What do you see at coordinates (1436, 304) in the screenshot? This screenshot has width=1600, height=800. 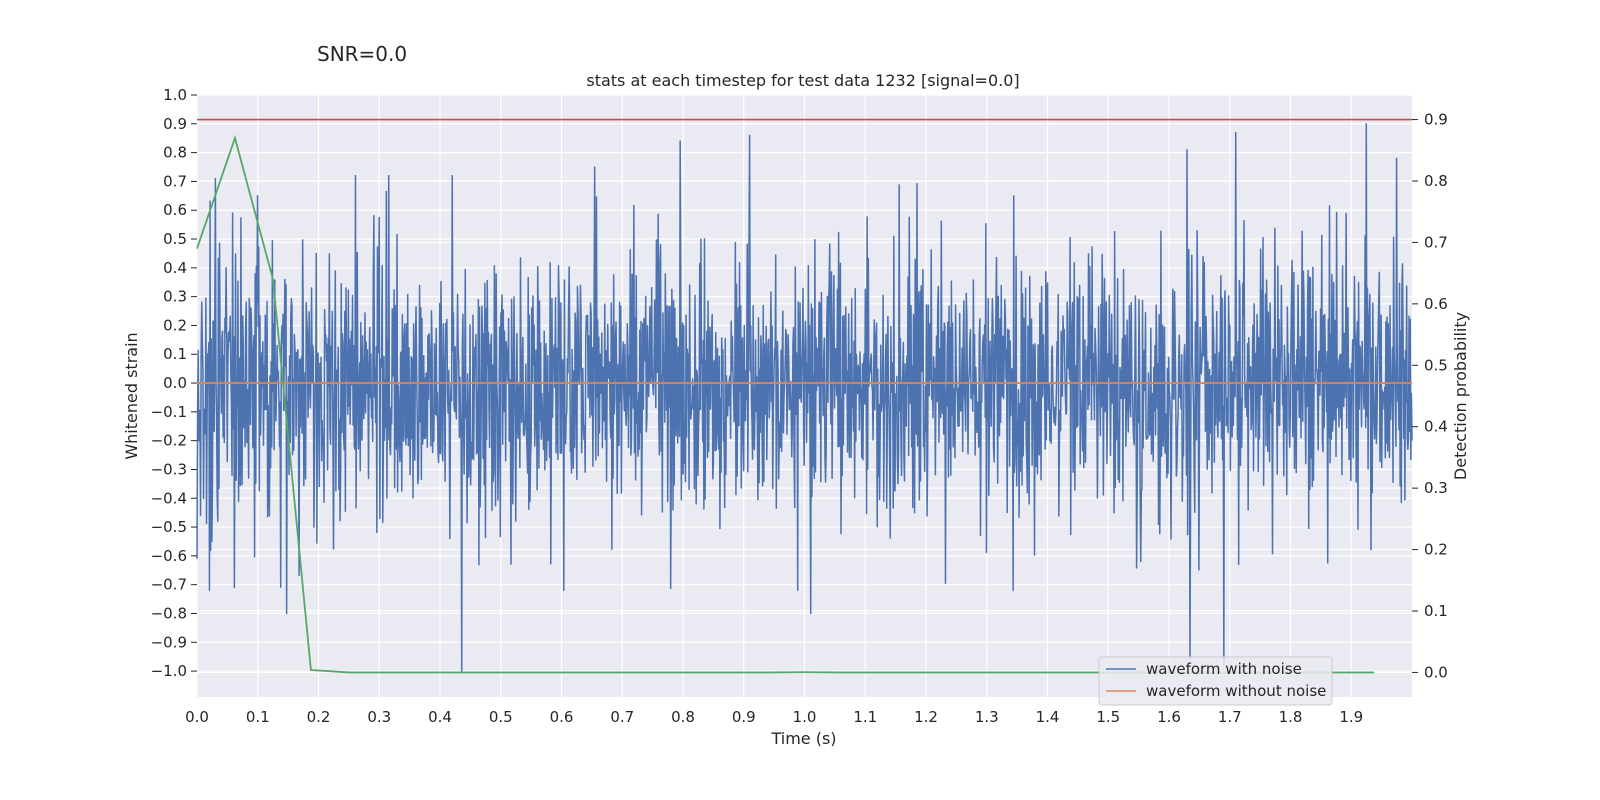 I see `y2-tick-label: 0.6` at bounding box center [1436, 304].